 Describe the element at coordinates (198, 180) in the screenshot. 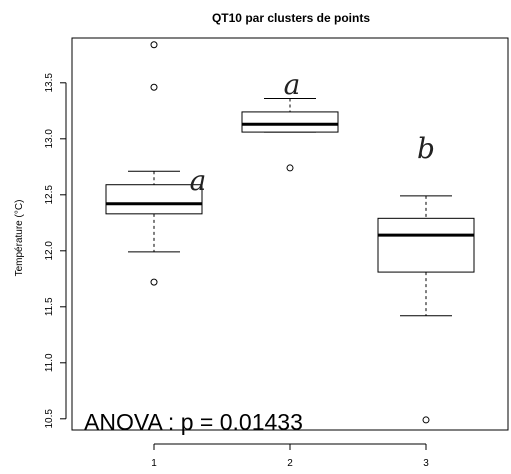

I see `group-letter-1: a` at that location.